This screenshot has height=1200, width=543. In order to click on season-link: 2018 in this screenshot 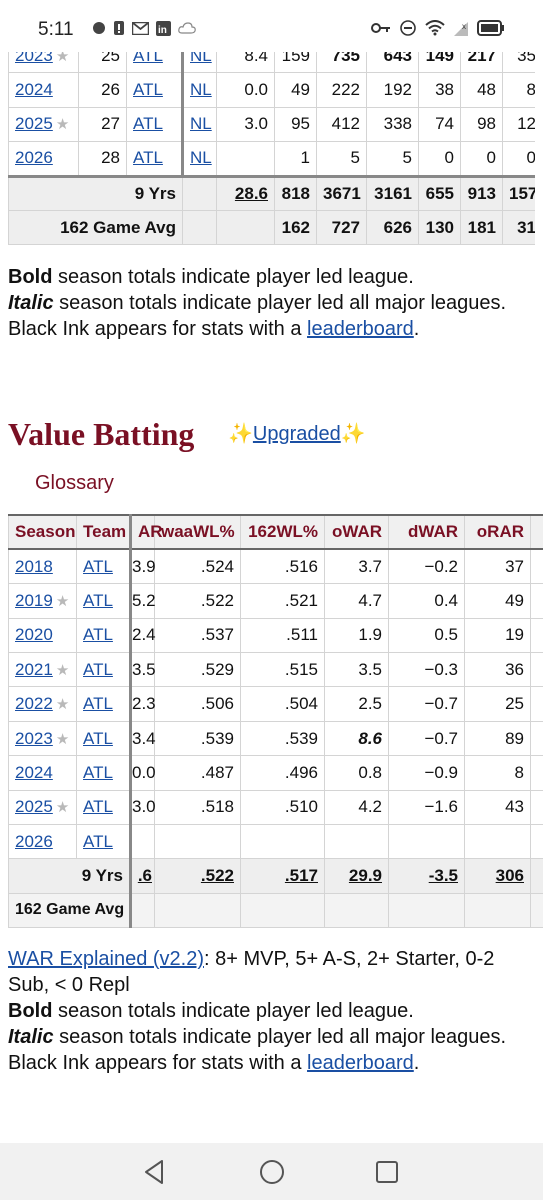, I will do `click(34, 566)`.